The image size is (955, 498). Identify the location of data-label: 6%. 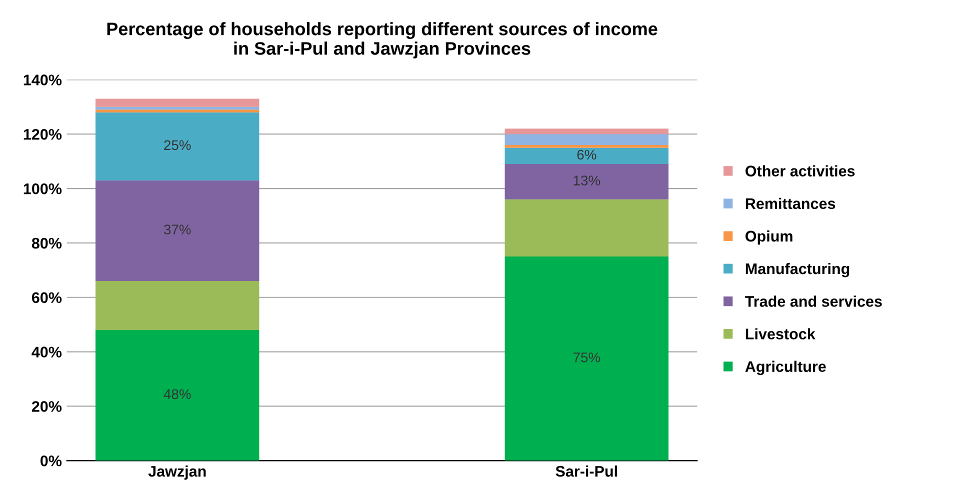
(586, 155).